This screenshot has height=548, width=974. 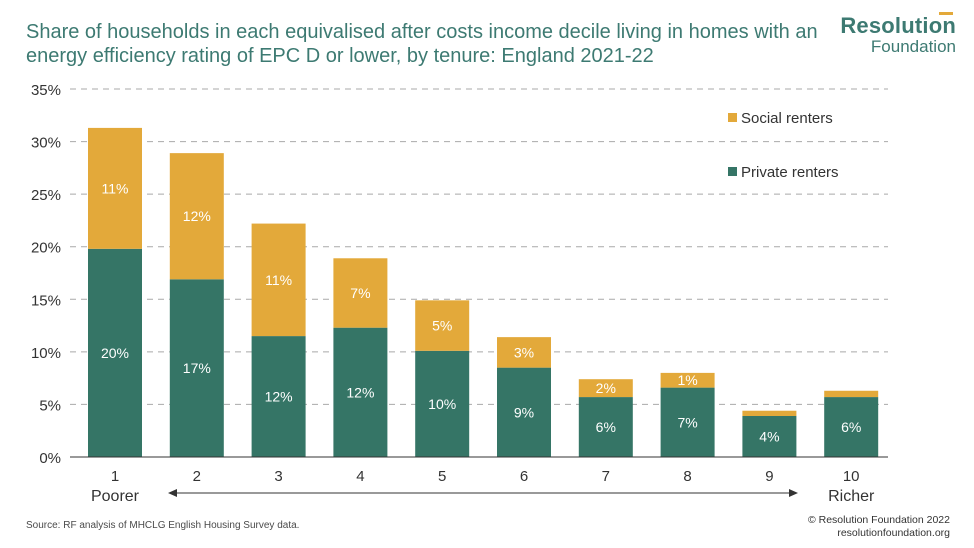 What do you see at coordinates (893, 533) in the screenshot?
I see `website-text: resolutionfoundation.org` at bounding box center [893, 533].